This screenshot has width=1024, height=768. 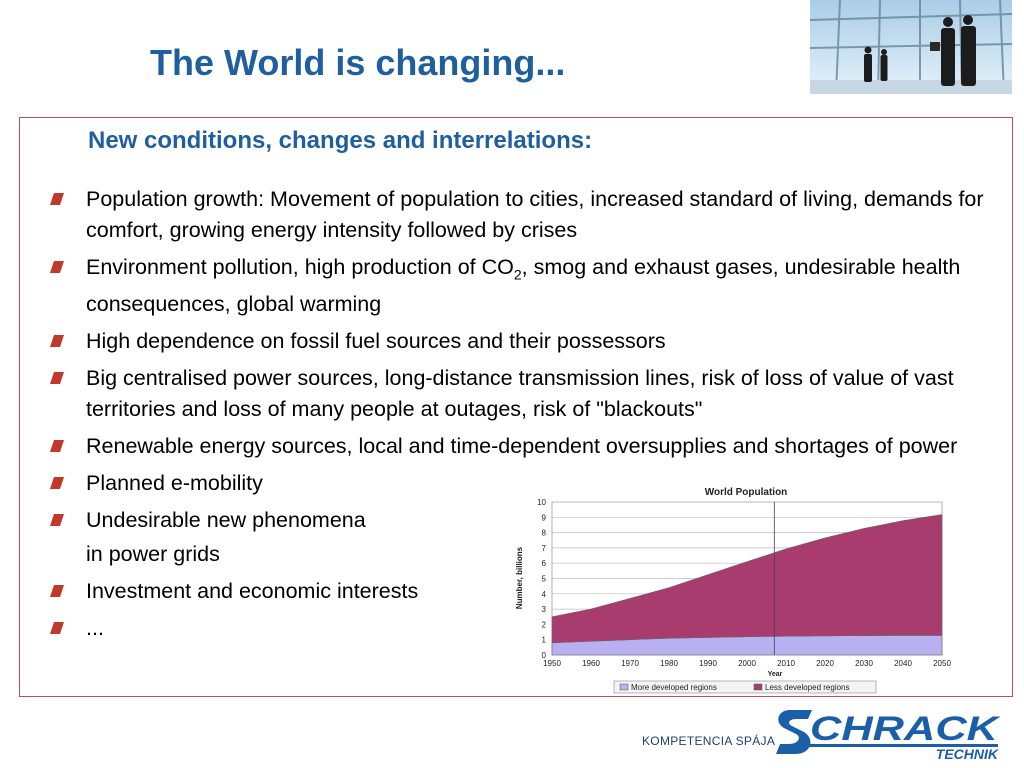 I want to click on list-item: Investment and economic interests, so click(x=531, y=591).